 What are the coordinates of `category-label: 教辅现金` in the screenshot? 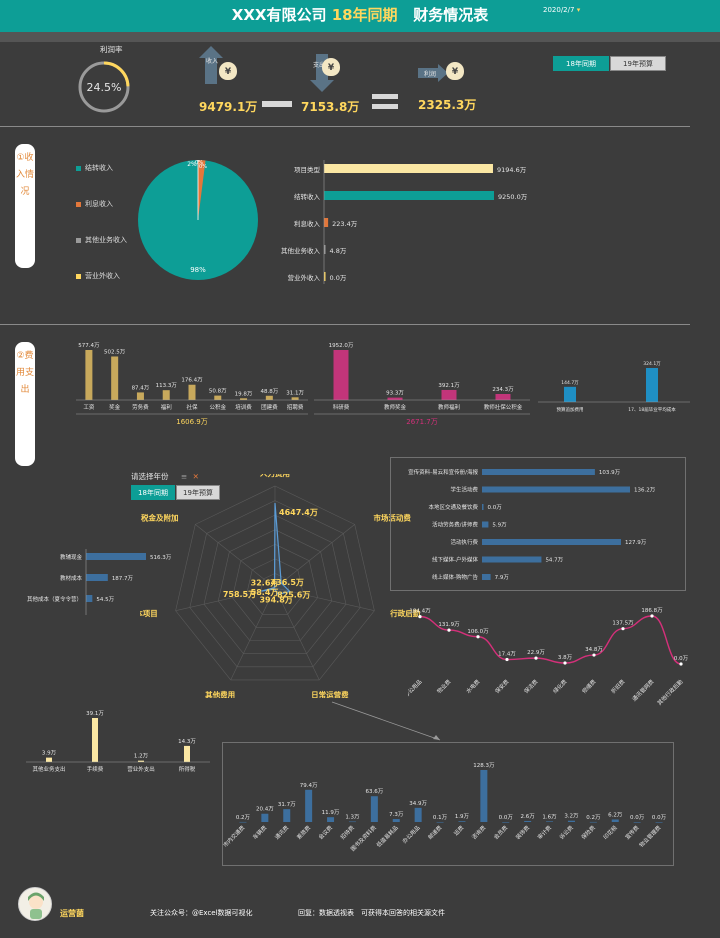 It's located at (71, 557).